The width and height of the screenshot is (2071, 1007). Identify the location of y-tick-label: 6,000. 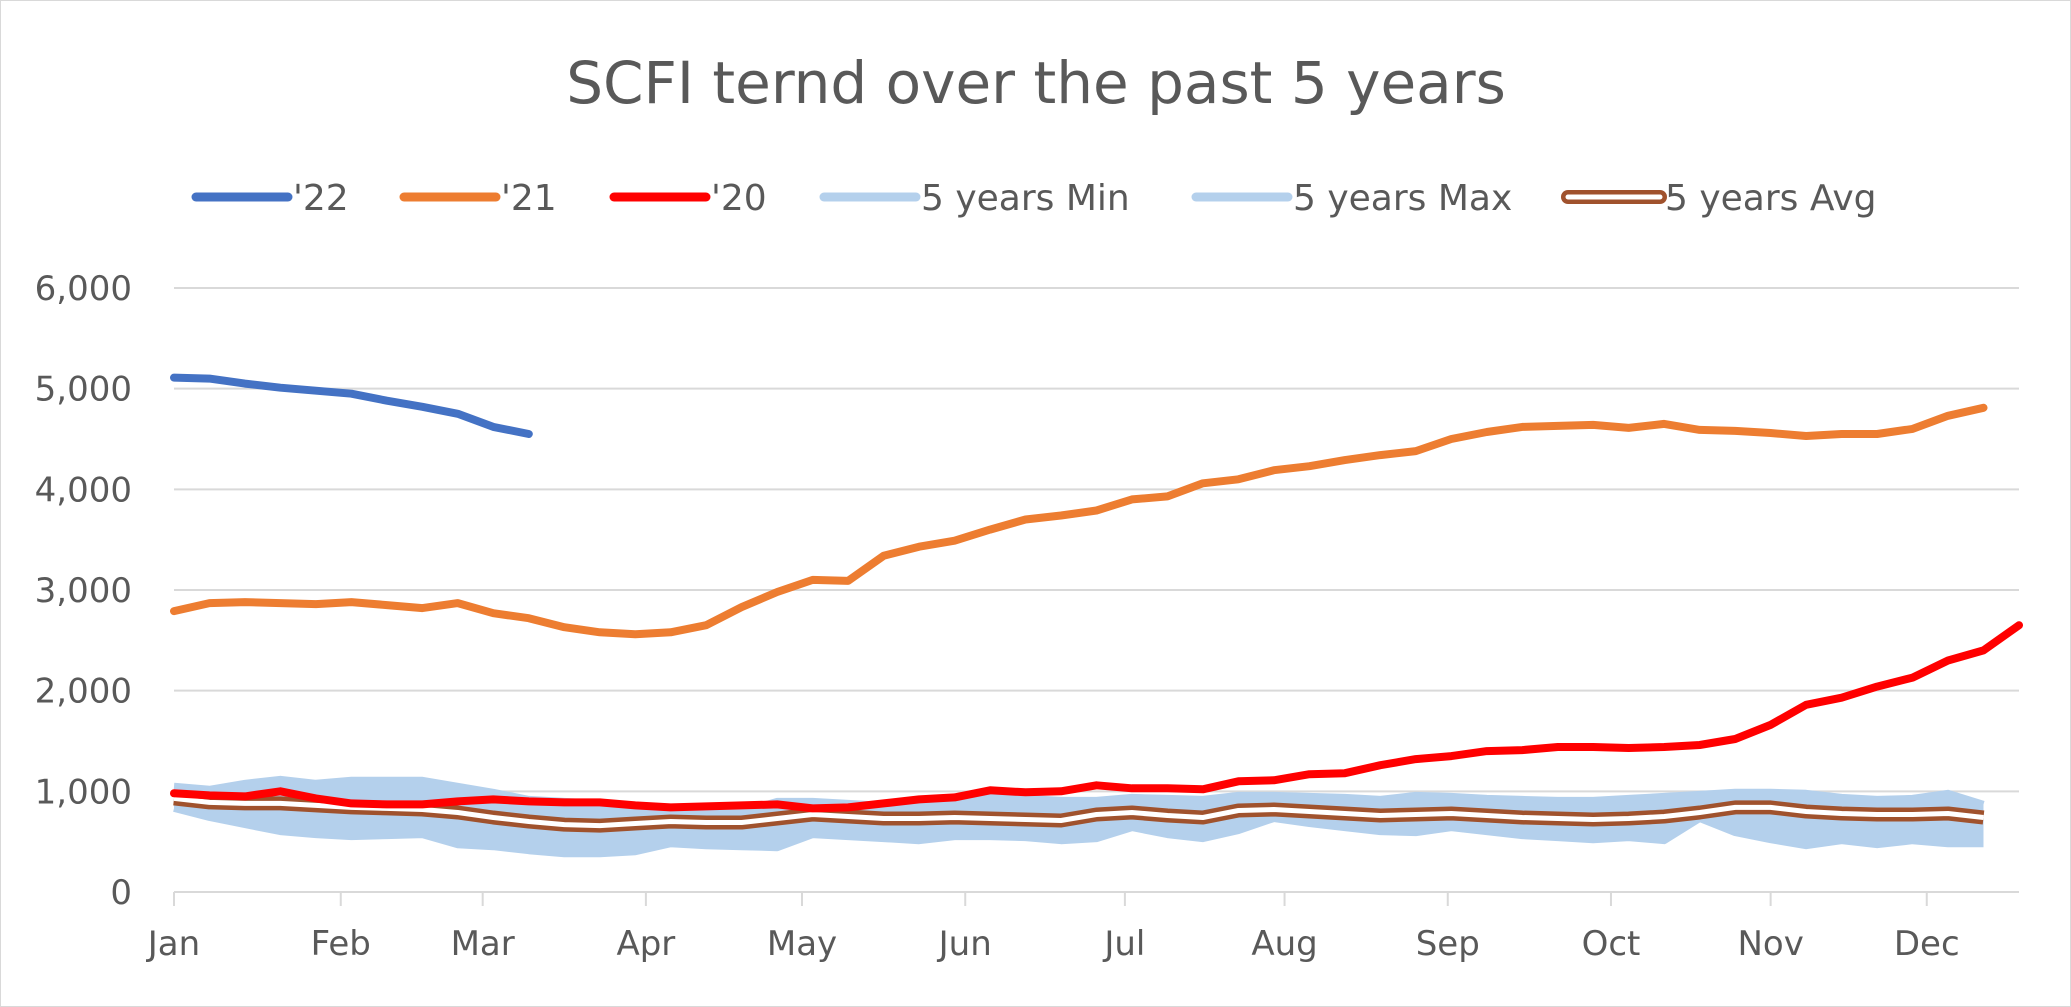
(83, 289).